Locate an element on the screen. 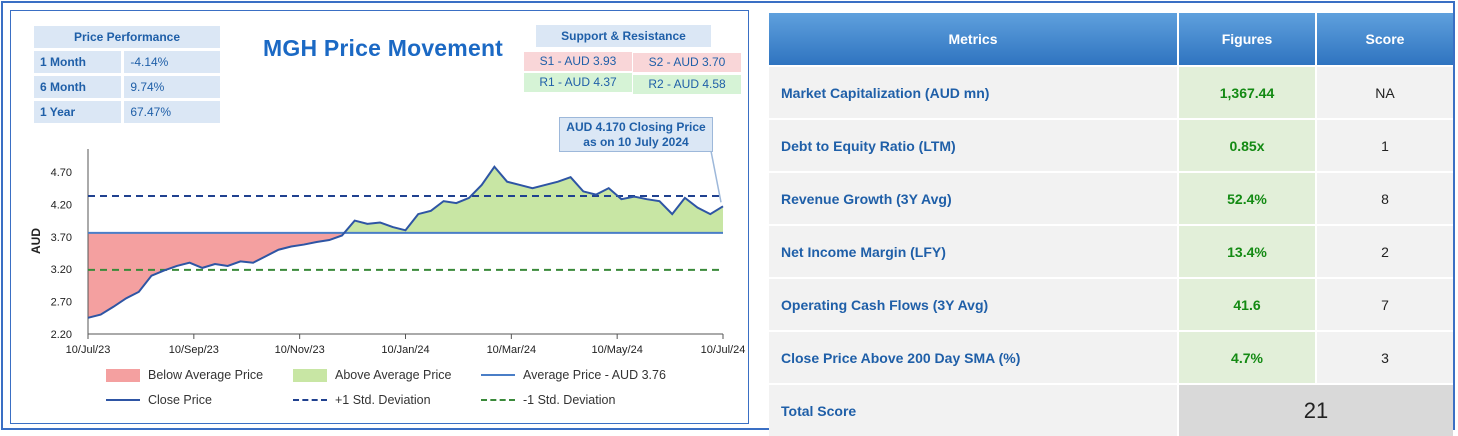 This screenshot has height=436, width=1458. metric-name: Market Capitalization (AUD mn) is located at coordinates (973, 92).